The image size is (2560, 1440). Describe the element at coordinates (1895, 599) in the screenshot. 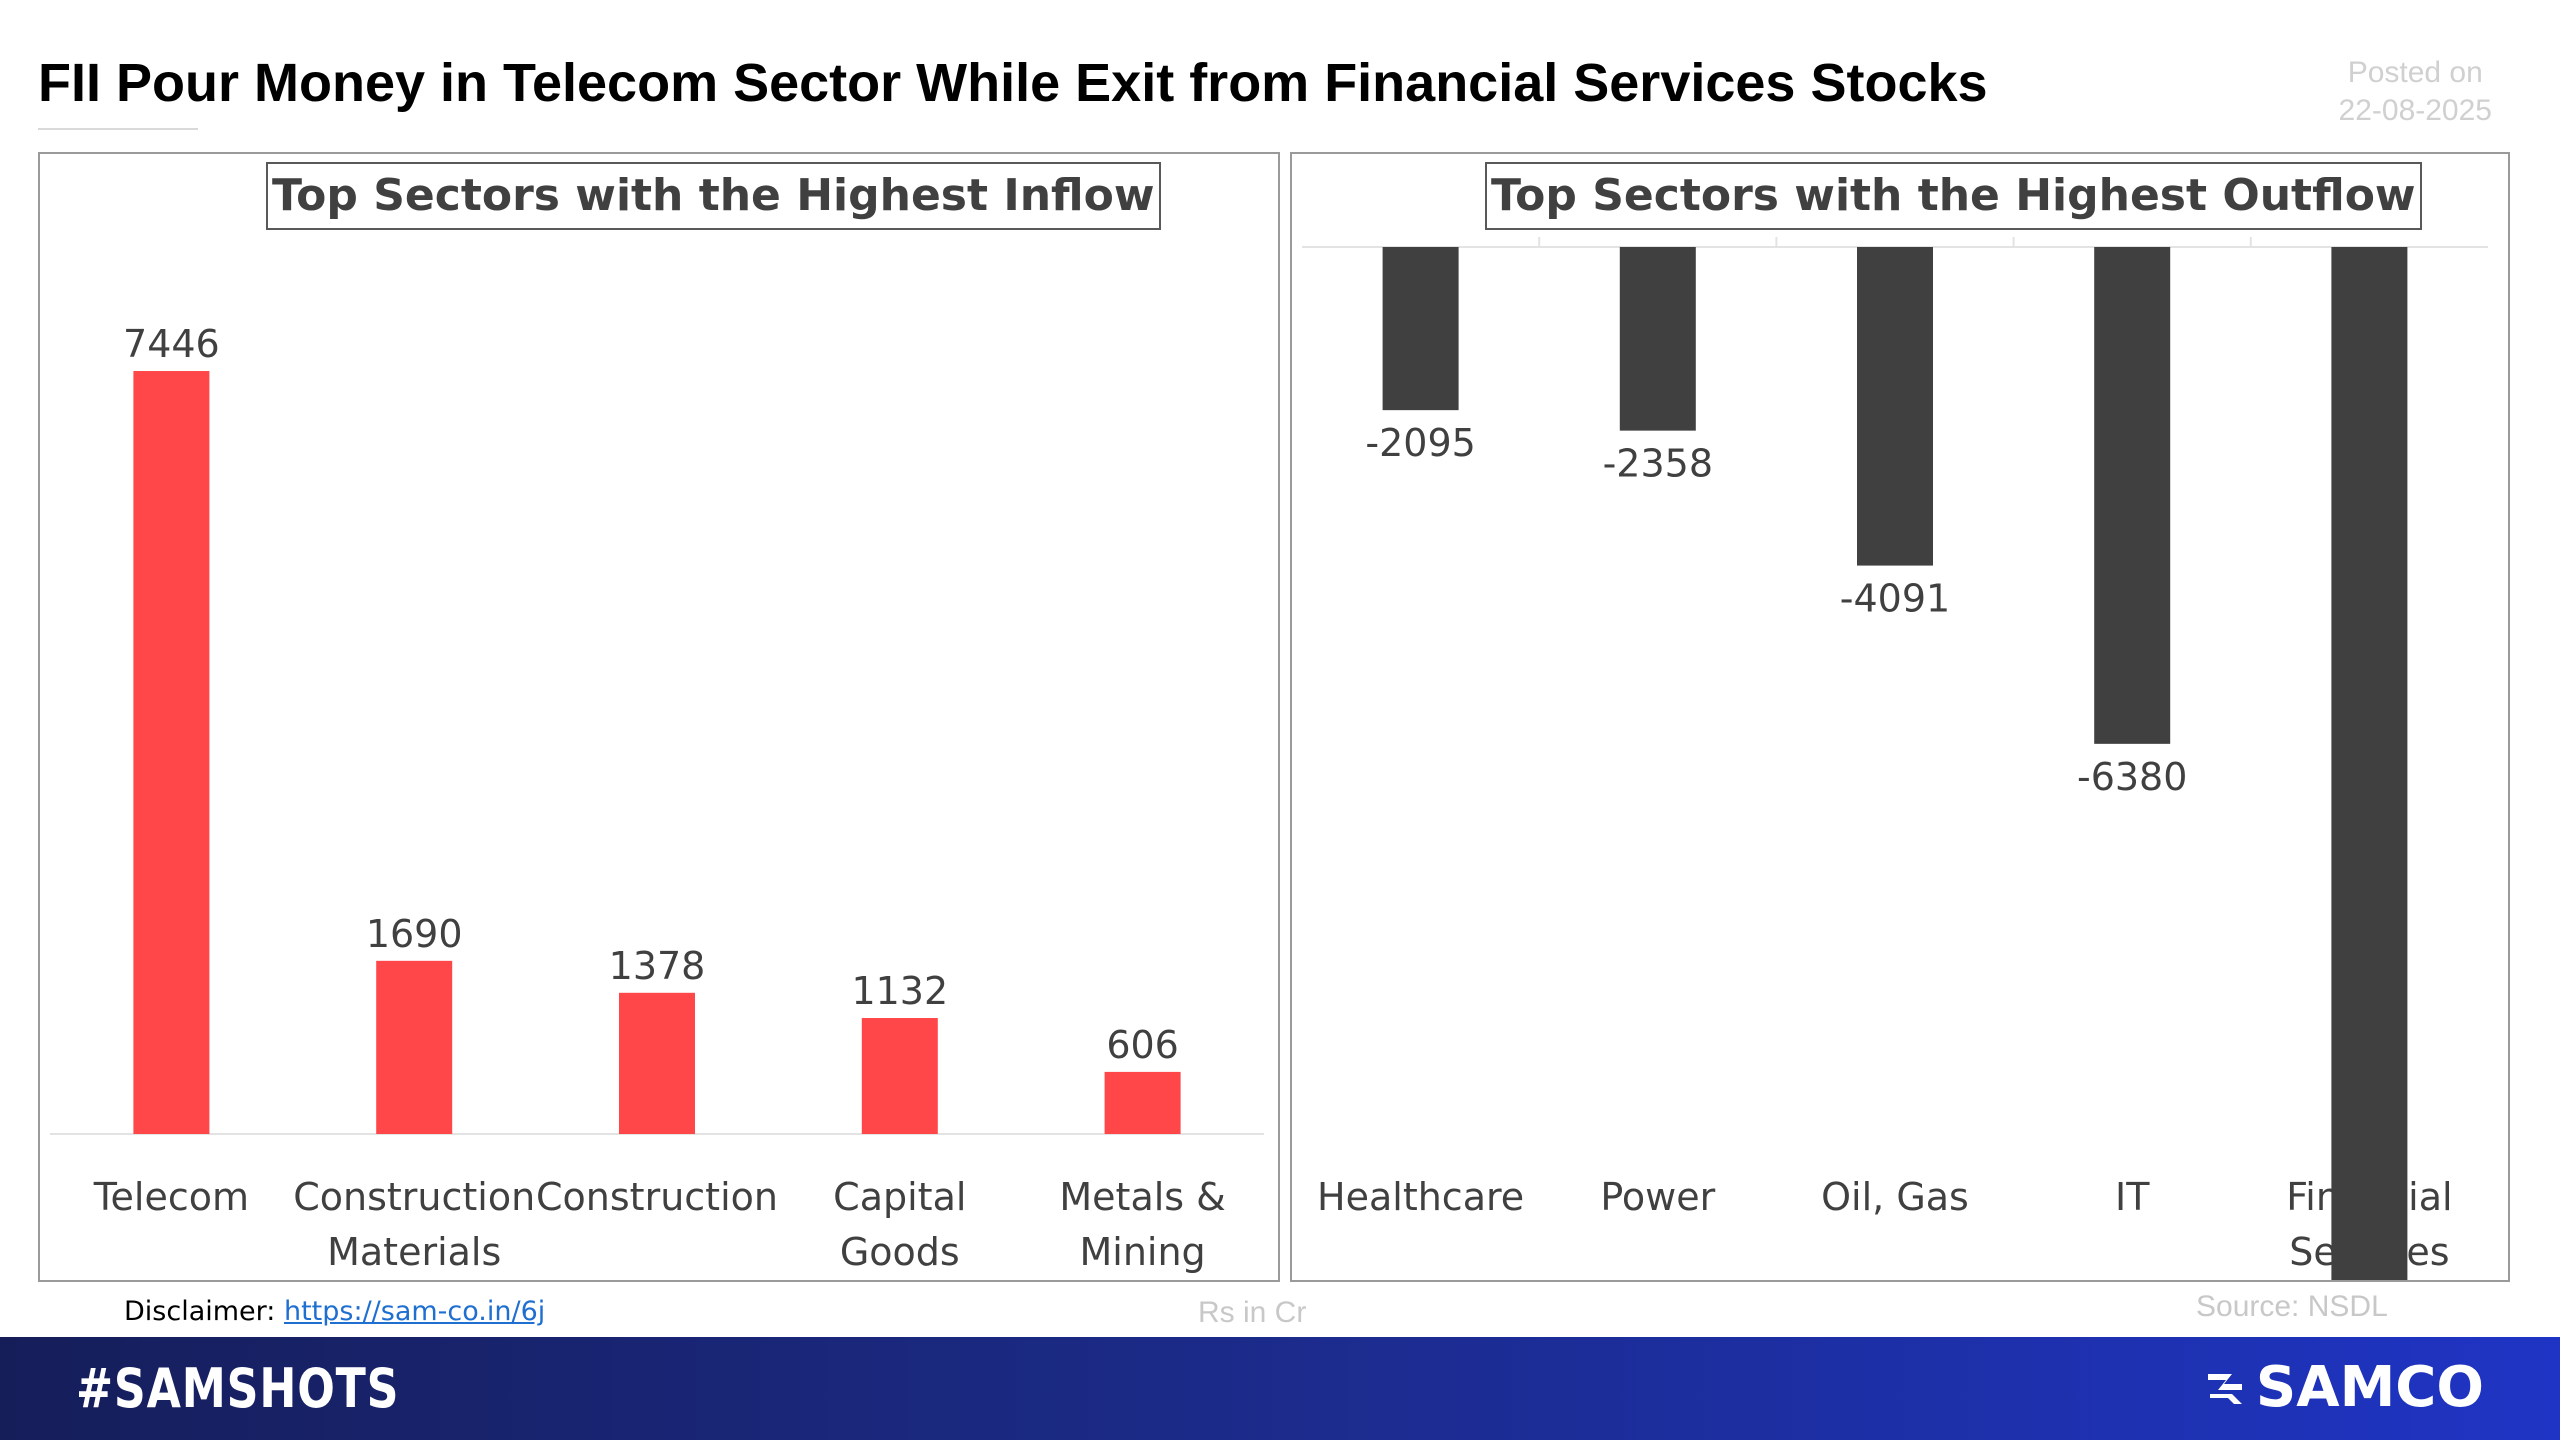

I see `data-label: -4091` at that location.